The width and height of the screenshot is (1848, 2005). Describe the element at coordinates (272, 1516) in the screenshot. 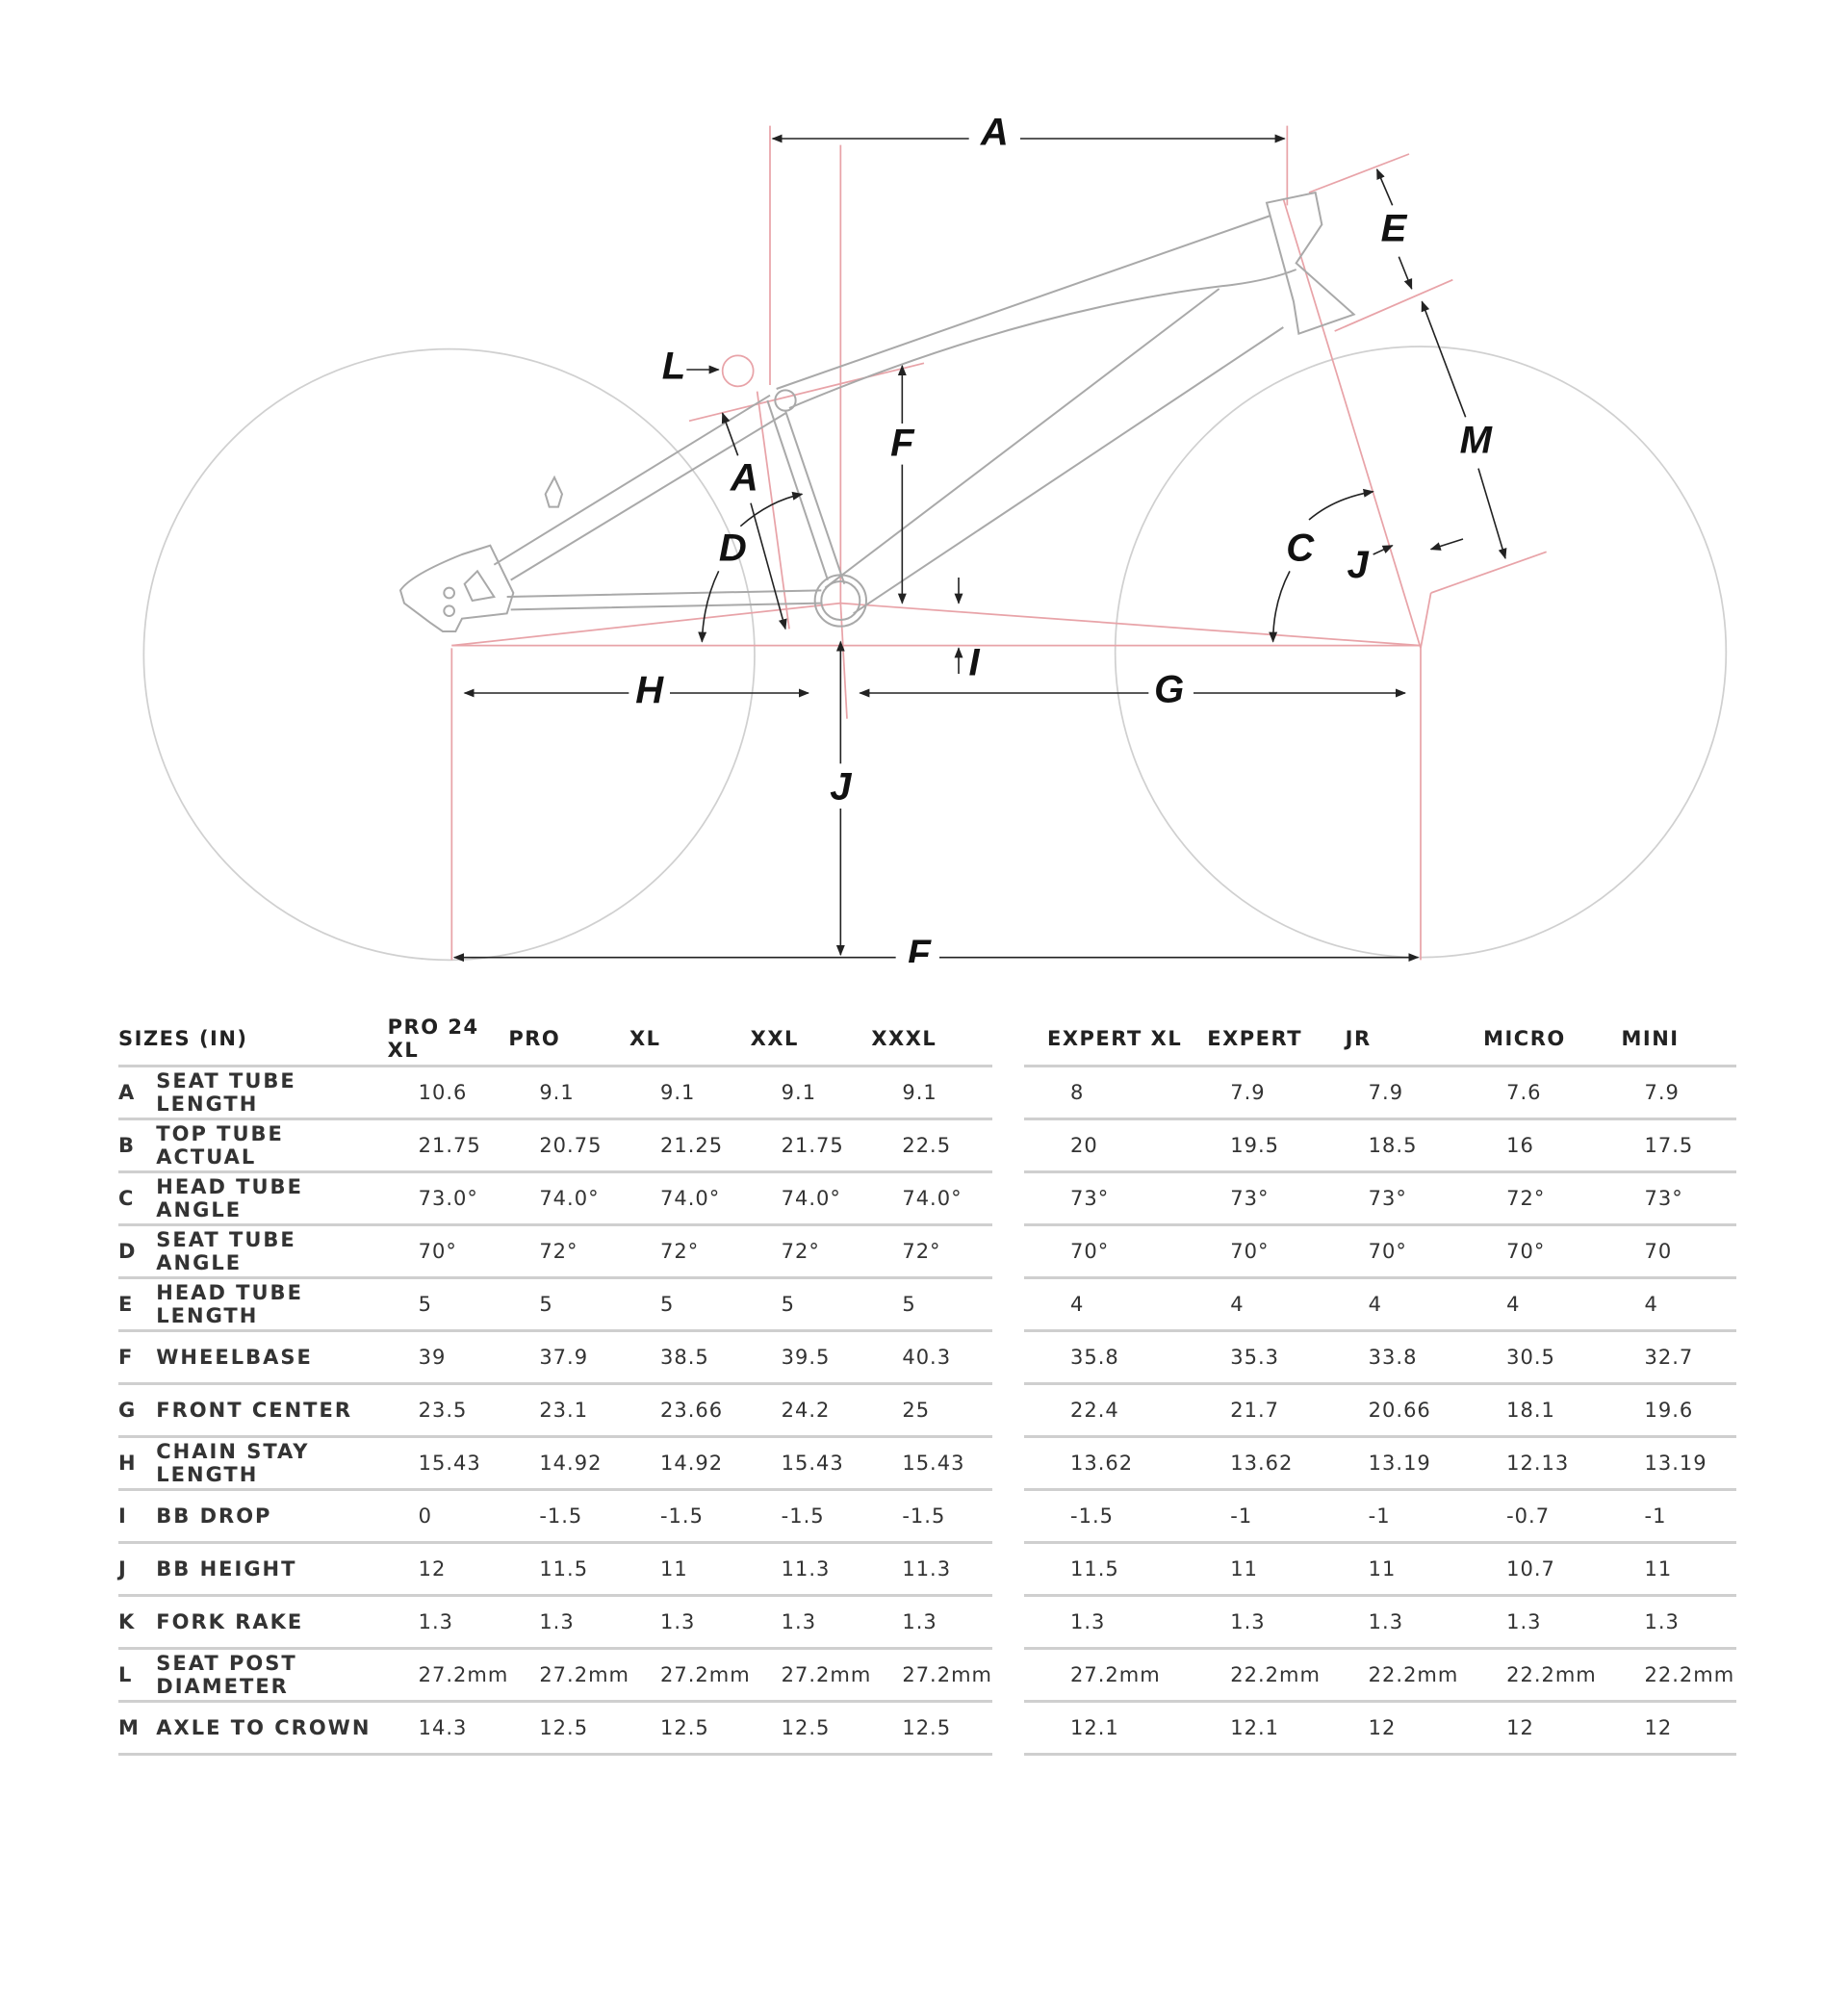

I see `row-name: BB DROP` at that location.